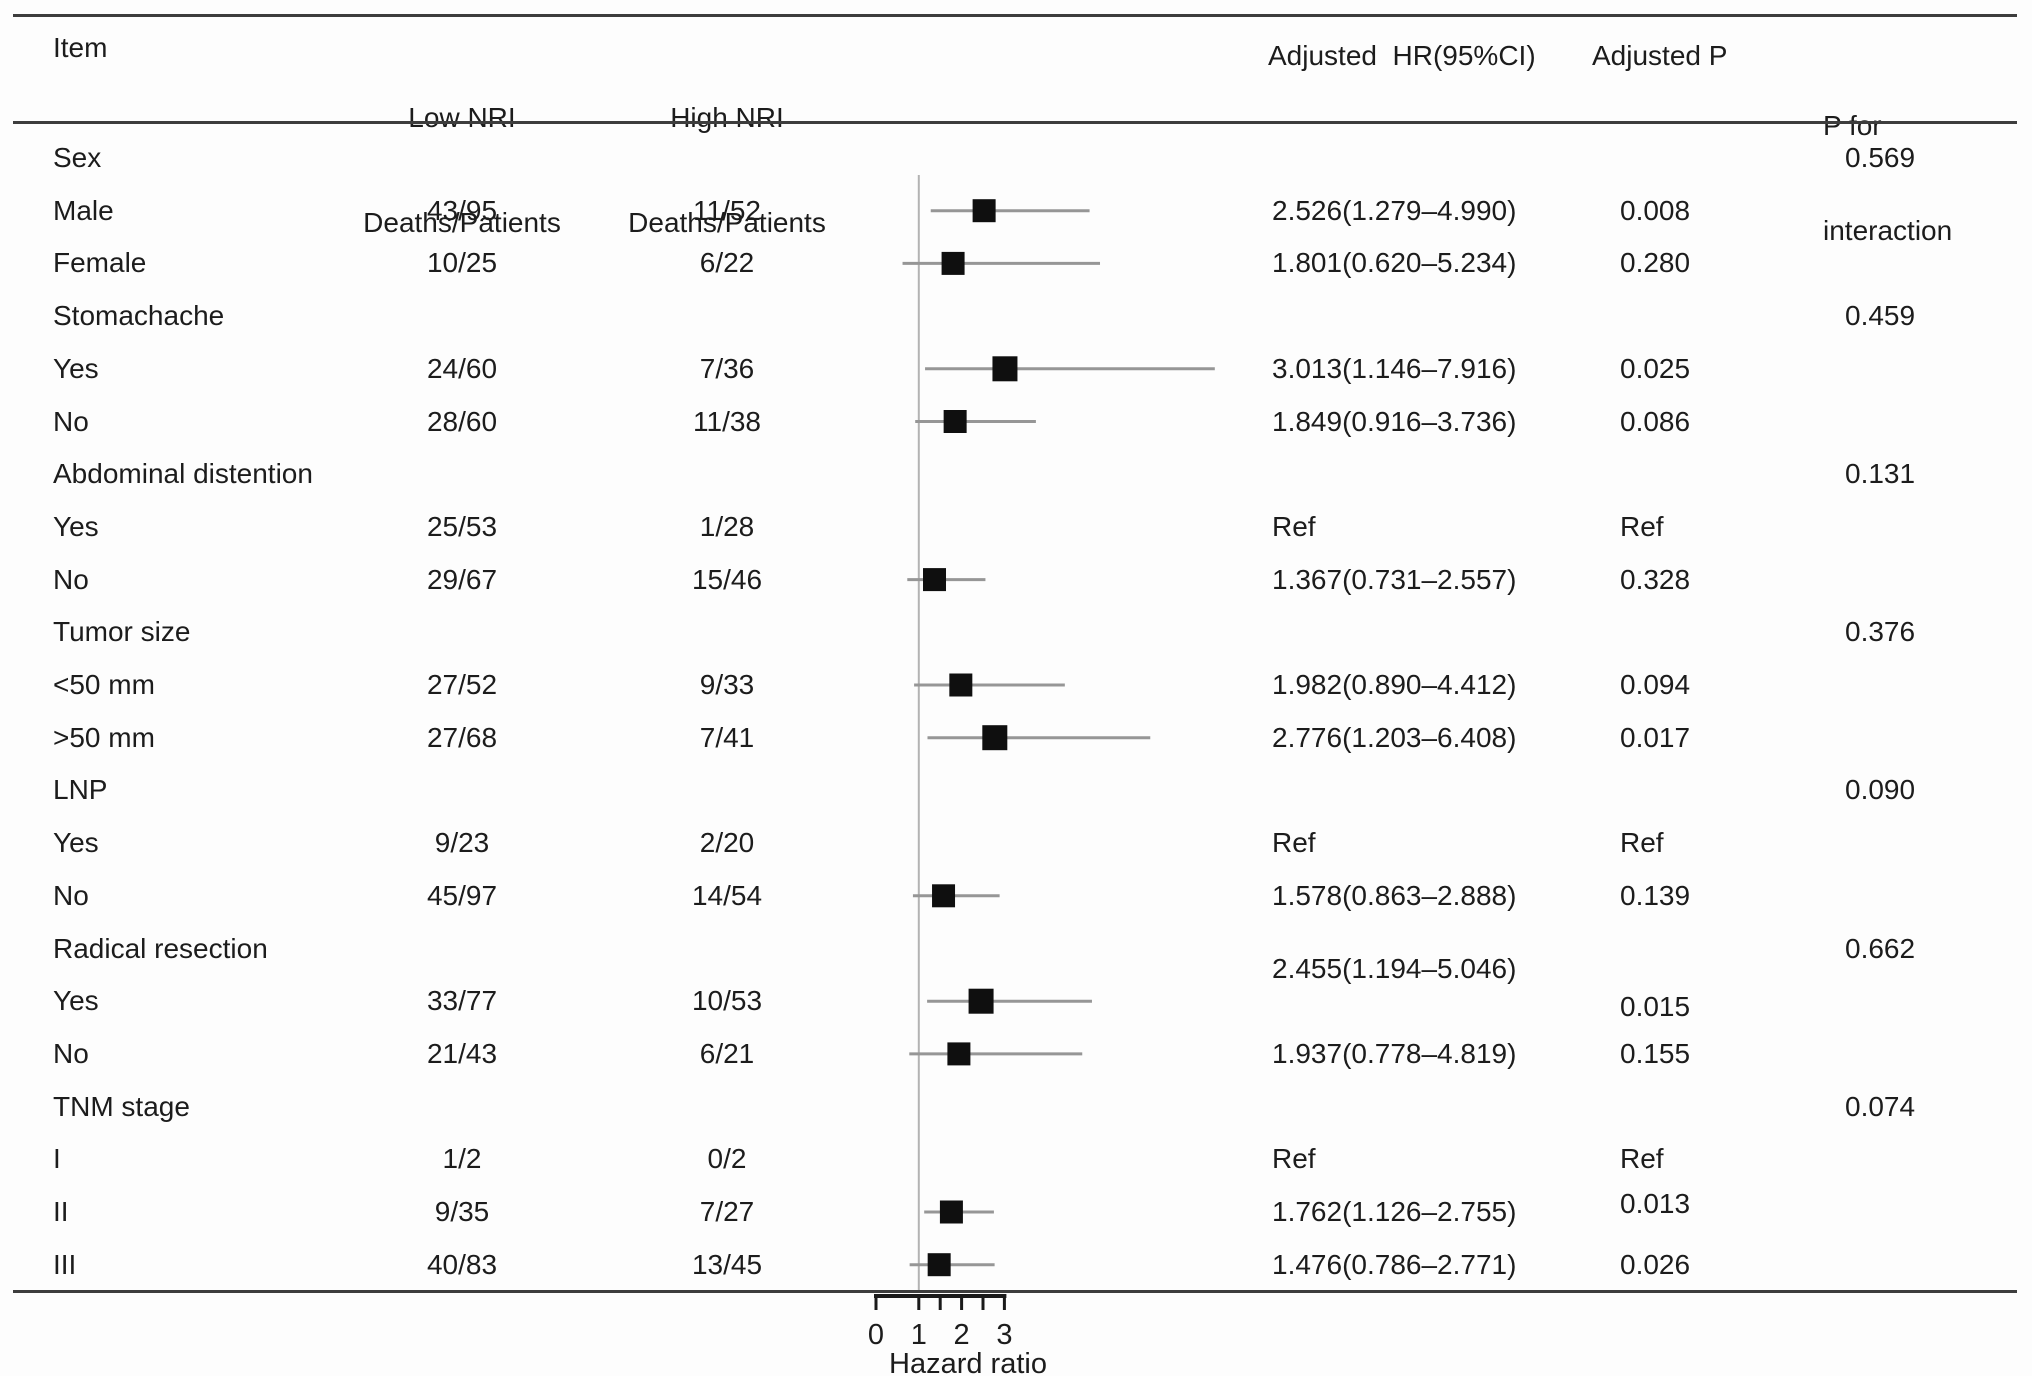  What do you see at coordinates (1402, 55) in the screenshot?
I see `column-header-adjusted-hr: Adjusted HR(95%CI)` at bounding box center [1402, 55].